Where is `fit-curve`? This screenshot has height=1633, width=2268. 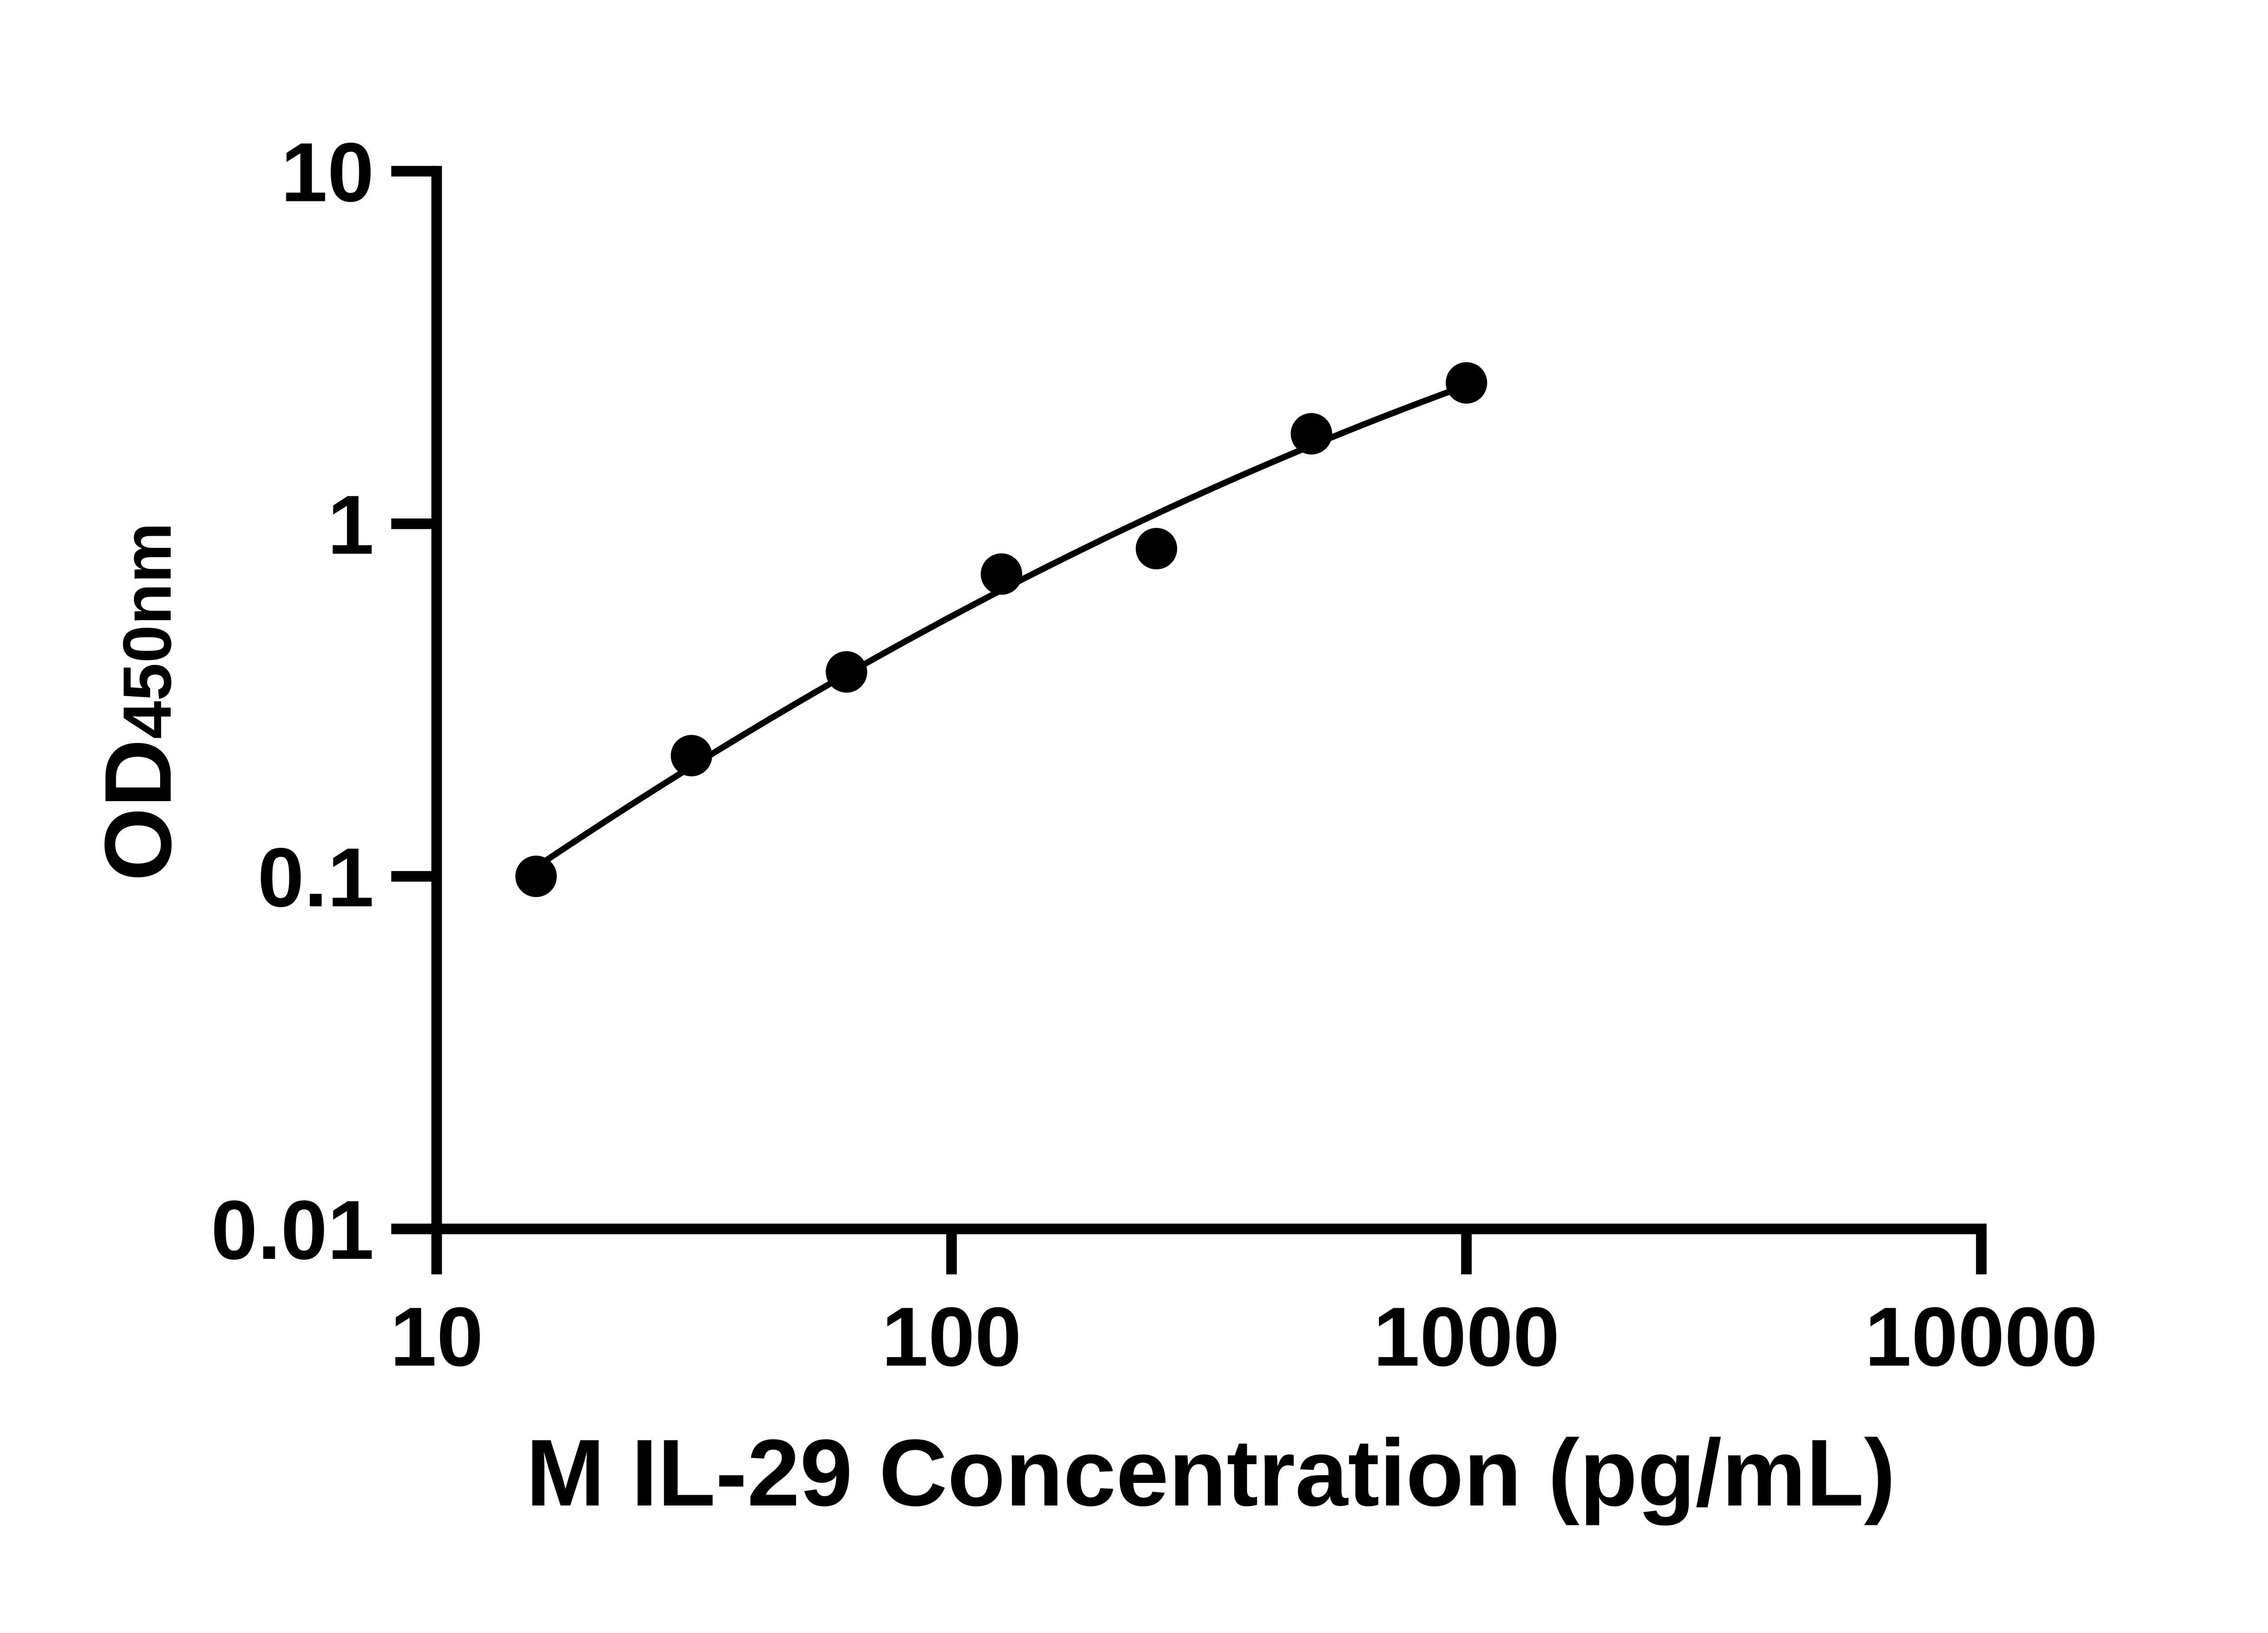 fit-curve is located at coordinates (1002, 626).